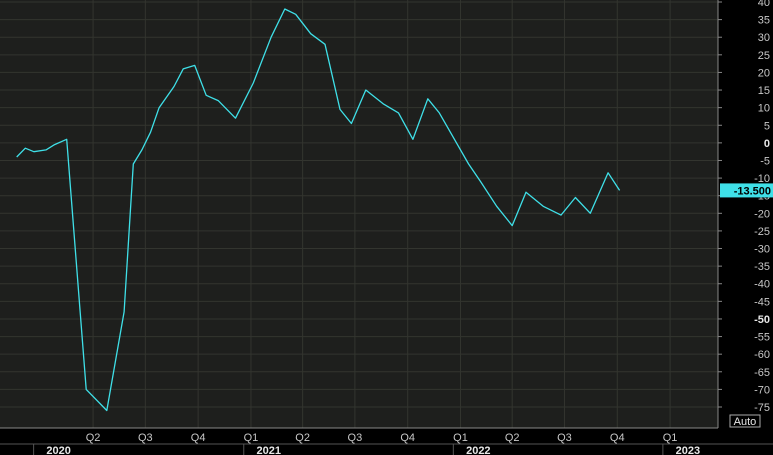 This screenshot has height=455, width=773. I want to click on y-tick-label: -70, so click(762, 390).